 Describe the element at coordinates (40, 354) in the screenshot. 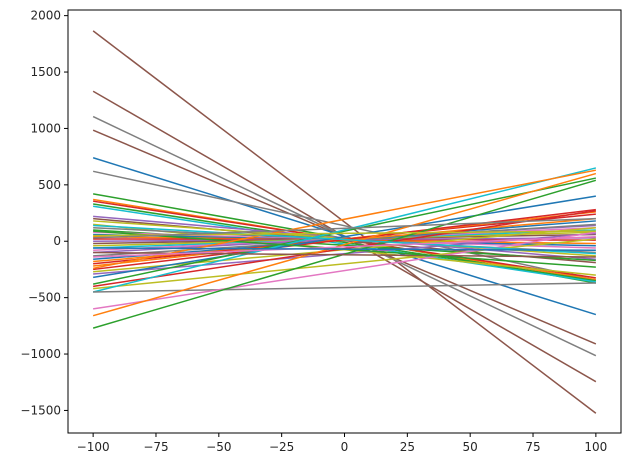

I see `y-tick-label-1: −1000` at that location.